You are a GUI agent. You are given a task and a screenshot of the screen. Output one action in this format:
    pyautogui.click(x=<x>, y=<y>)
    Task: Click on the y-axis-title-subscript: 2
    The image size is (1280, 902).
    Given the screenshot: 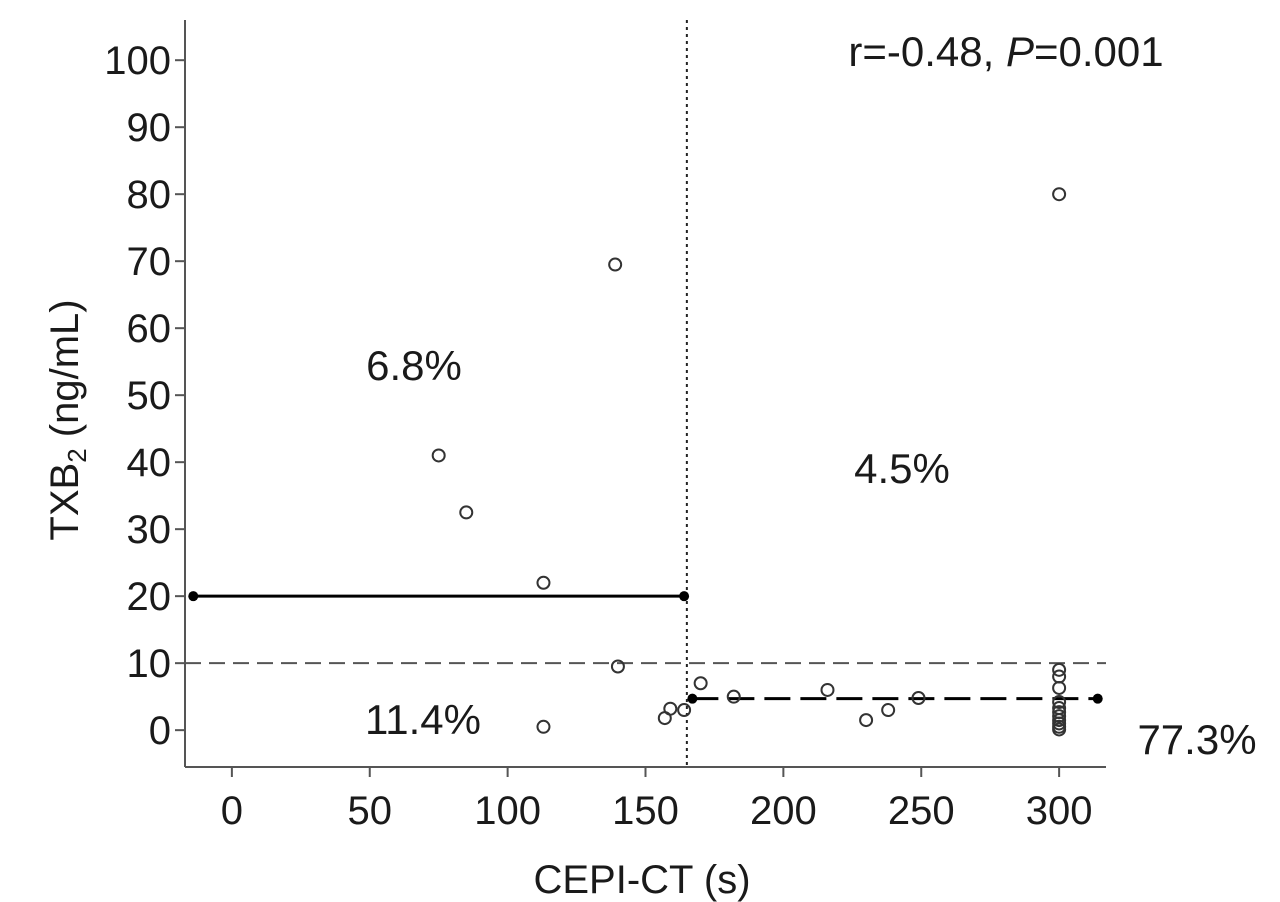 What is the action you would take?
    pyautogui.click(x=77, y=455)
    